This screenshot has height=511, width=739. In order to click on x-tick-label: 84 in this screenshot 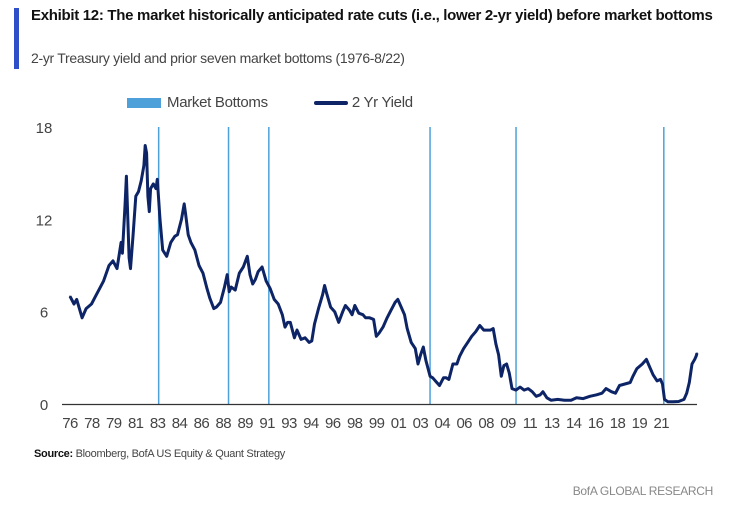, I will do `click(180, 423)`.